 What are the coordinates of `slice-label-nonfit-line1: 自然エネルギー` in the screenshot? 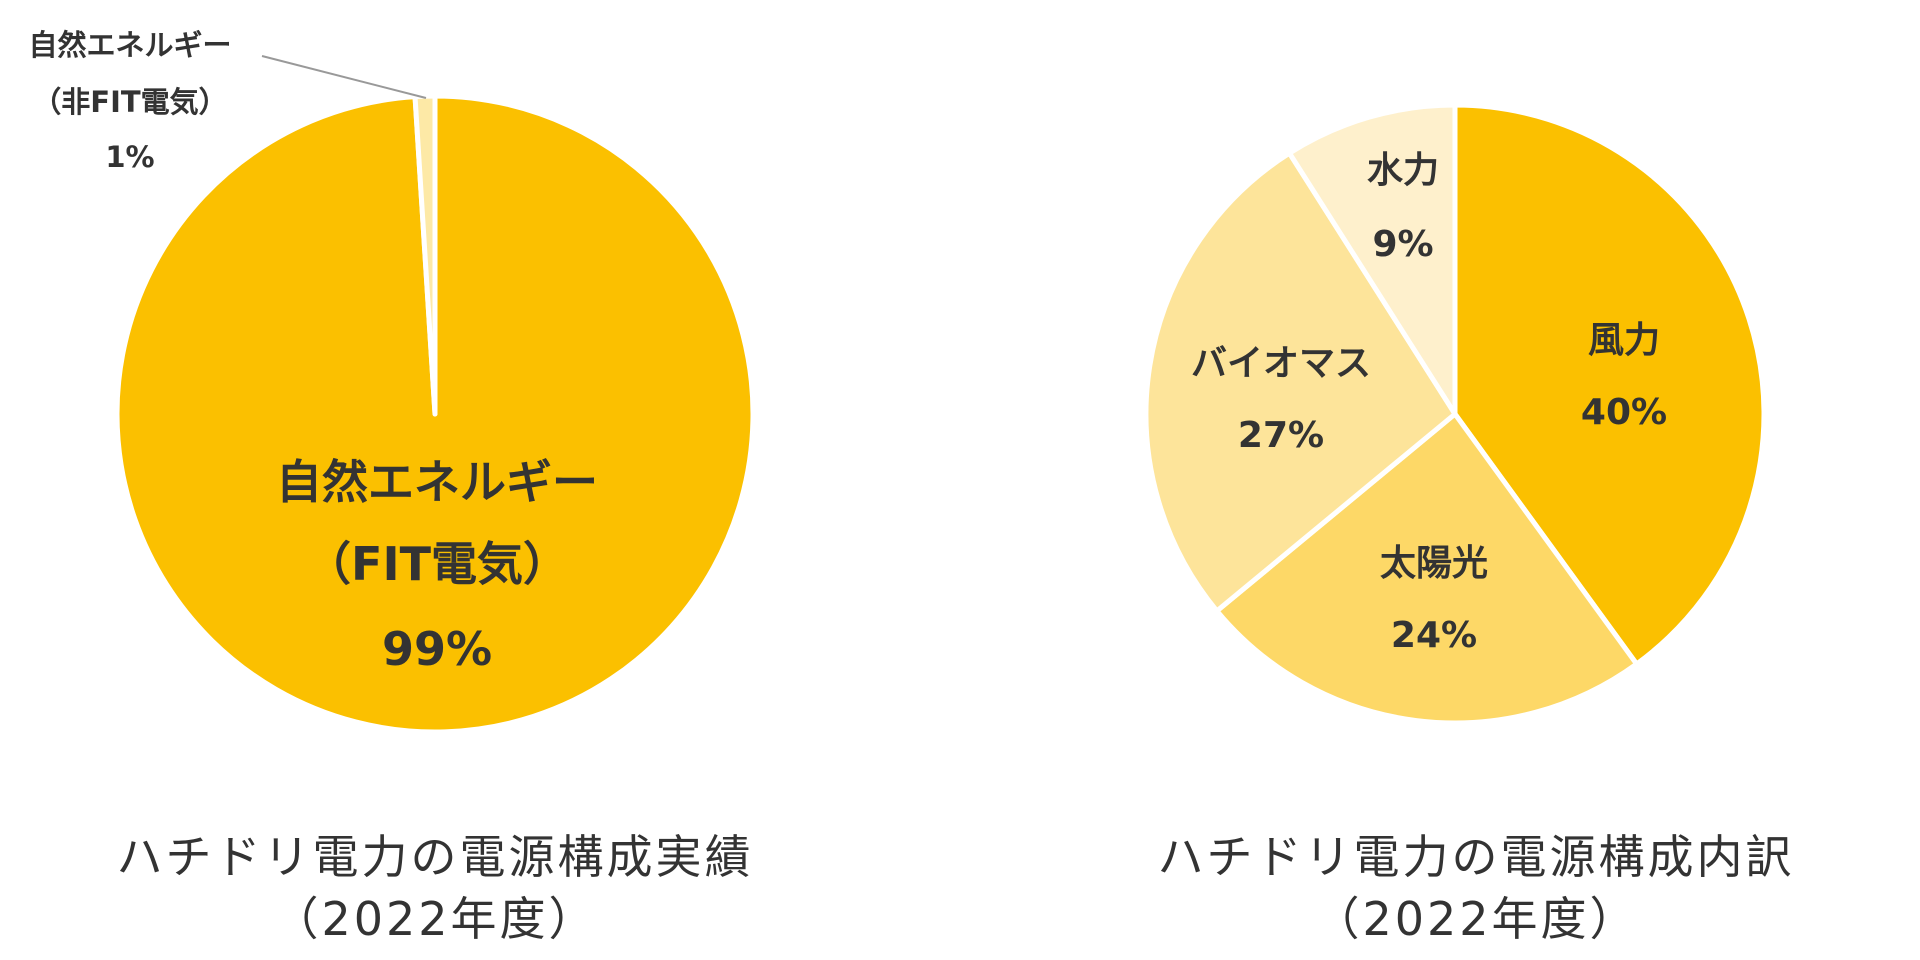 It's located at (129, 45).